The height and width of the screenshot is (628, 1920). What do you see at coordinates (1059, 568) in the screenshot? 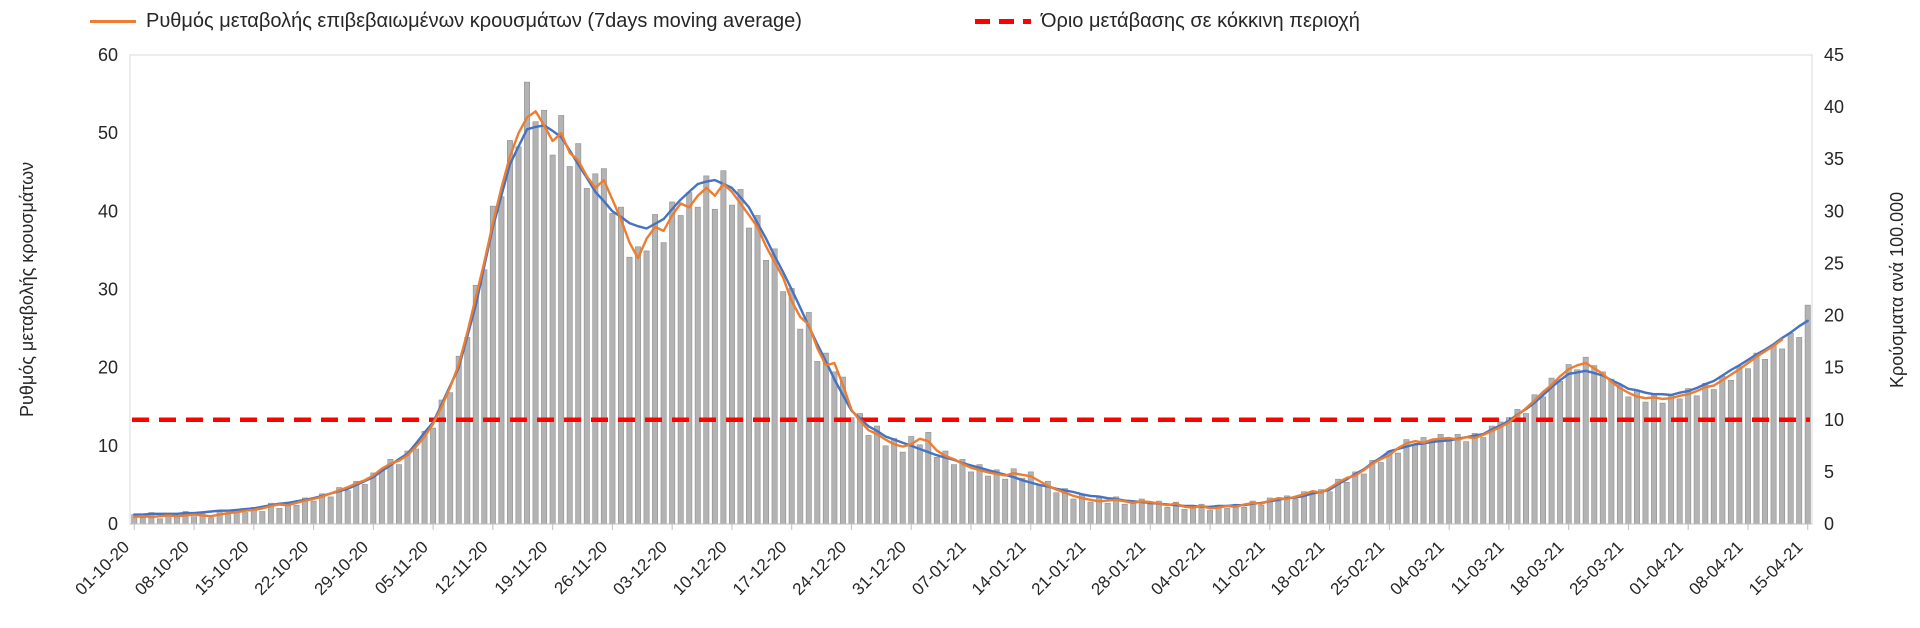
I see `svg-text: 21-01-21` at bounding box center [1059, 568].